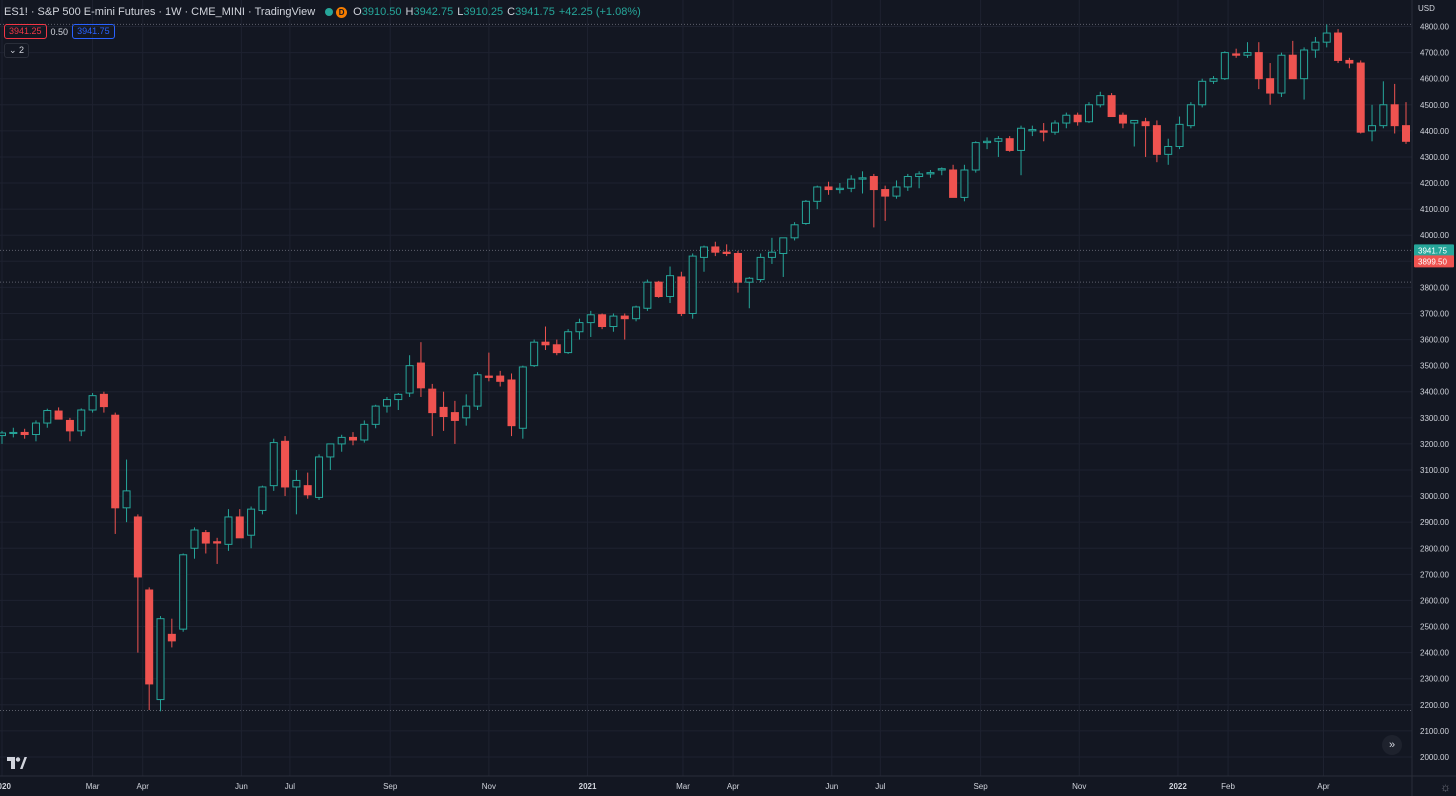 The width and height of the screenshot is (1456, 796). Describe the element at coordinates (17, 763) in the screenshot. I see `tradingview-logo-icon` at that location.